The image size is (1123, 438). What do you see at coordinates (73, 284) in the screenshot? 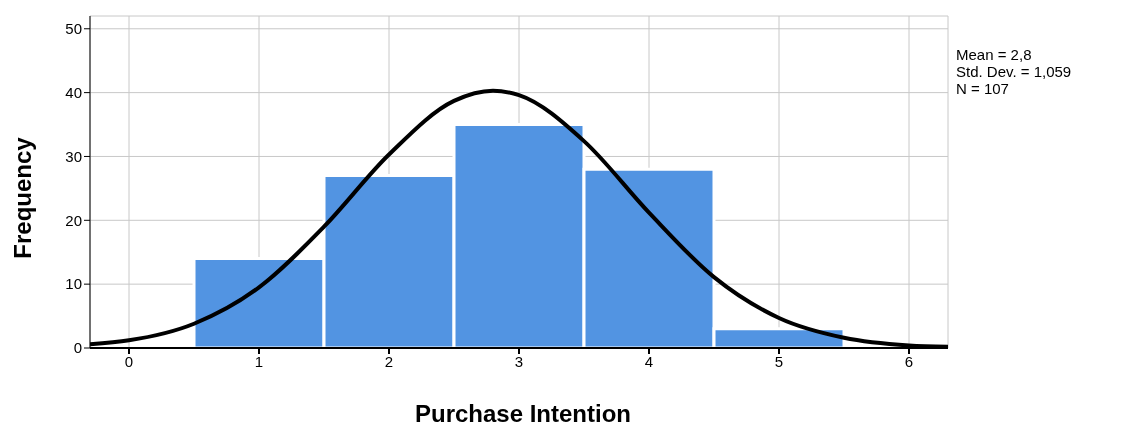
I see `y-tick-label: 10` at bounding box center [73, 284].